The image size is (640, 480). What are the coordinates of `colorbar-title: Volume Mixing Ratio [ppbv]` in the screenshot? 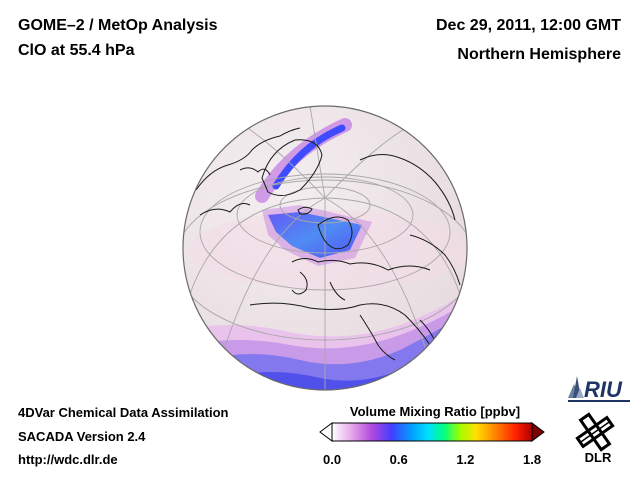 It's located at (435, 411).